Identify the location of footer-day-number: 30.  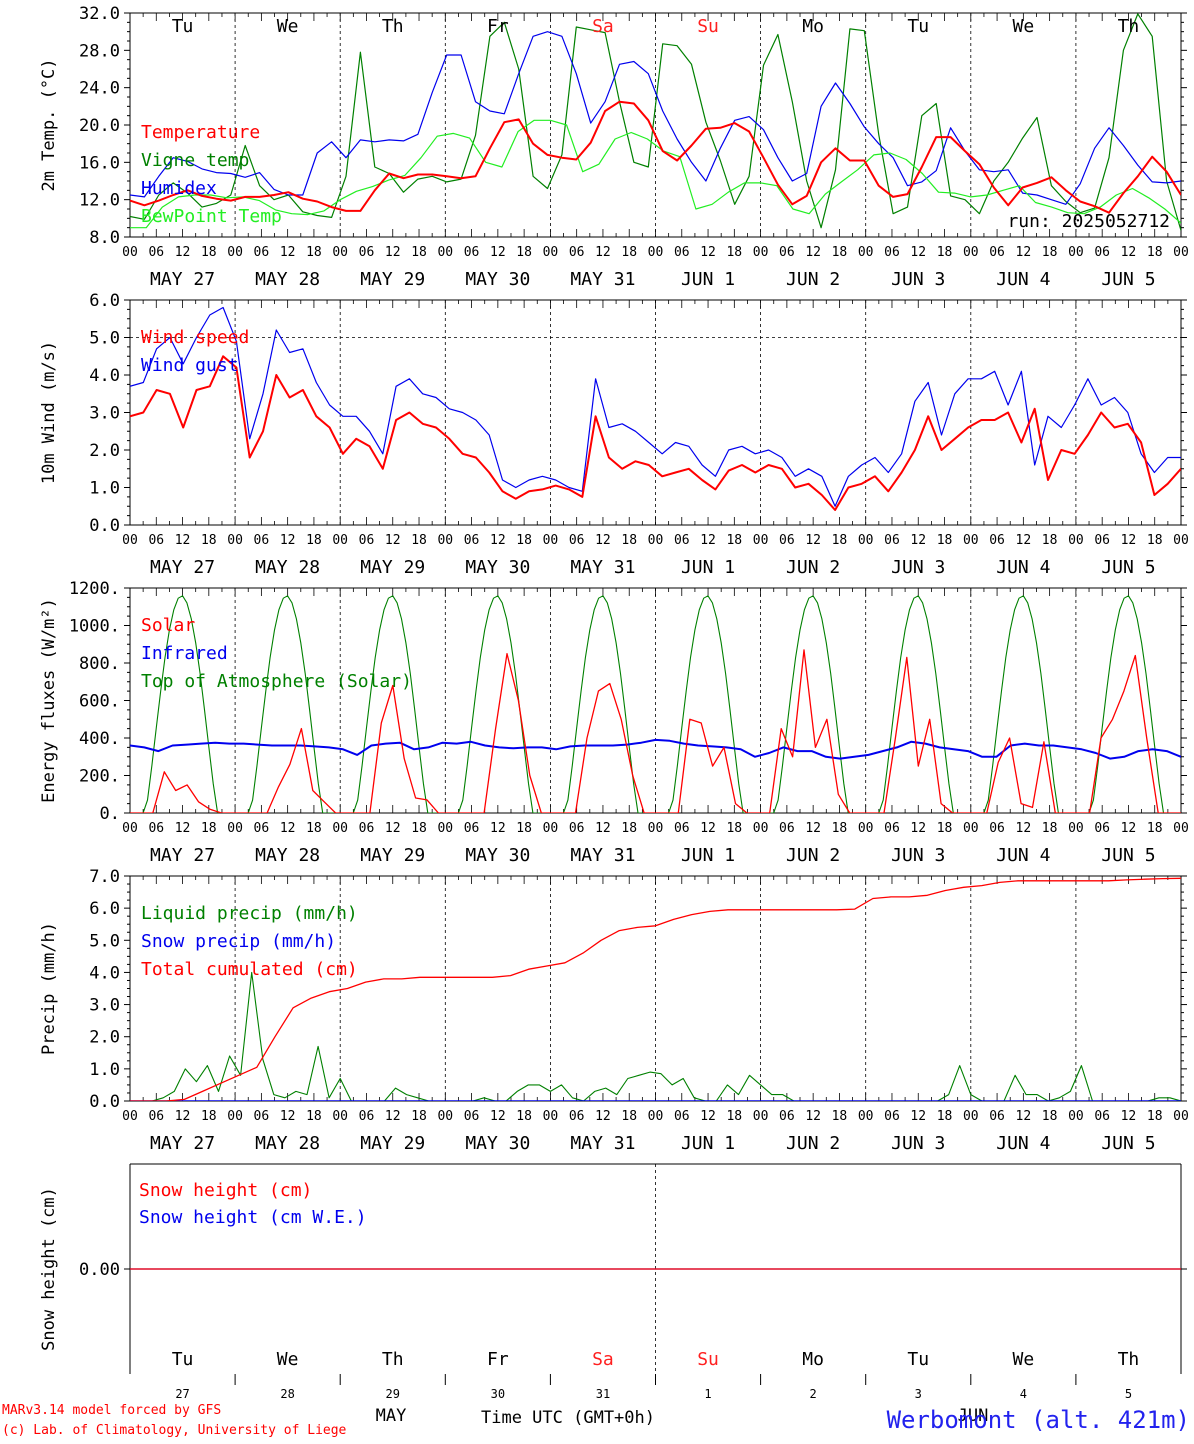
(498, 1394).